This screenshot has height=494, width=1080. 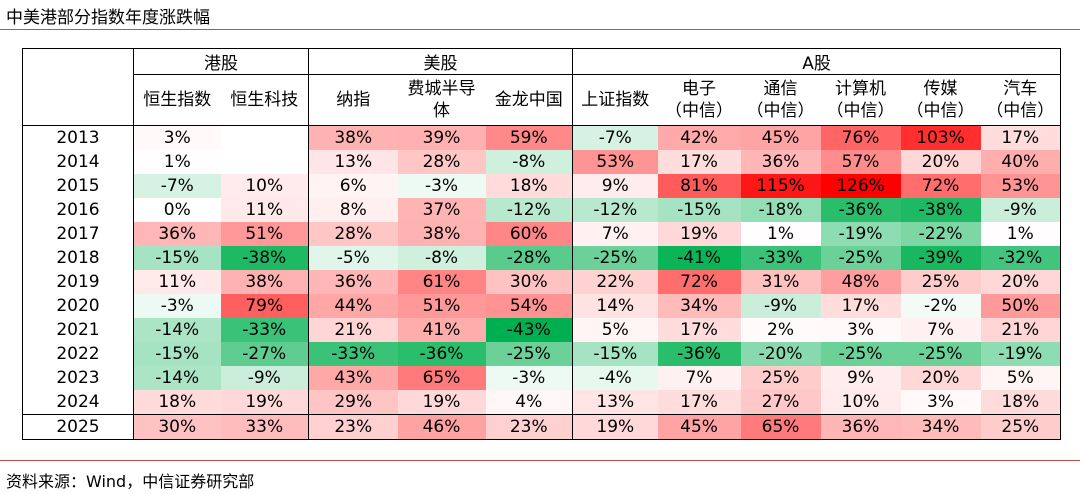 I want to click on column-header: 恒生科技, so click(x=264, y=100).